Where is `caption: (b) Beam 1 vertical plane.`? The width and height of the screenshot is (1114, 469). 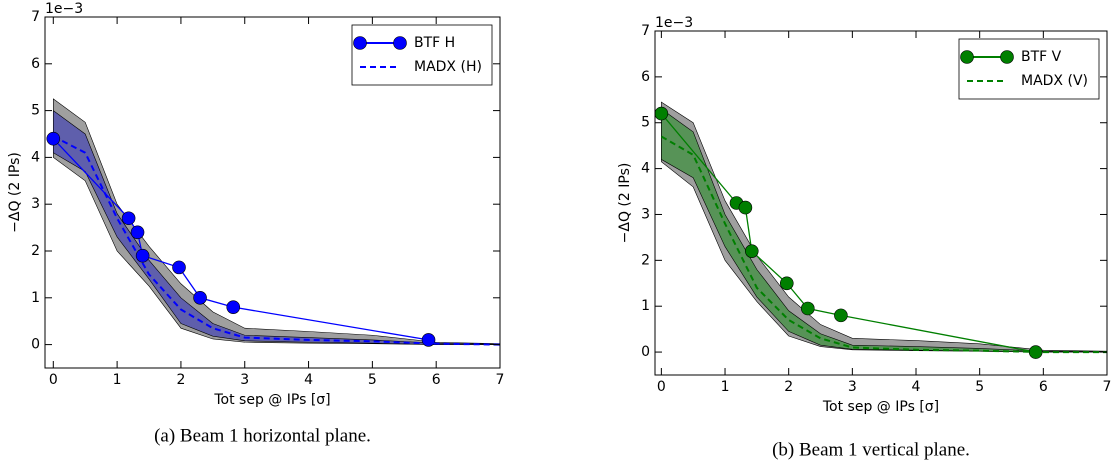 caption: (b) Beam 1 vertical plane. is located at coordinates (871, 449).